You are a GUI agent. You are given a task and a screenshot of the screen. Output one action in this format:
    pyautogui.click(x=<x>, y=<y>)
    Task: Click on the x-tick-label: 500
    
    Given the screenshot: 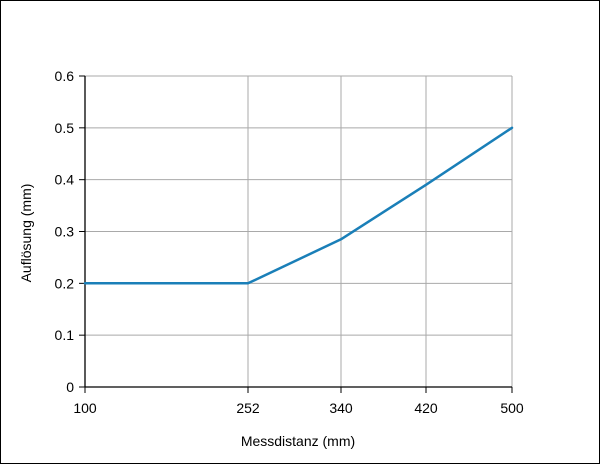 What is the action you would take?
    pyautogui.click(x=512, y=408)
    